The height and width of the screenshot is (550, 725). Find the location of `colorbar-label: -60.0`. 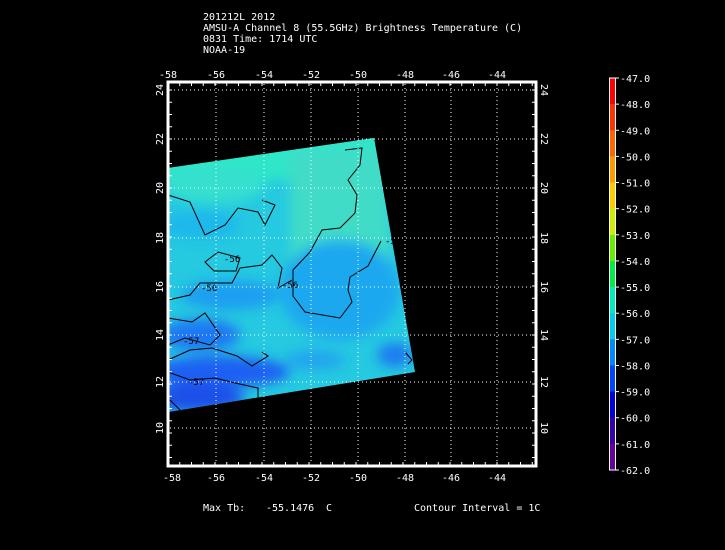

colorbar-label: -60.0 is located at coordinates (635, 419).